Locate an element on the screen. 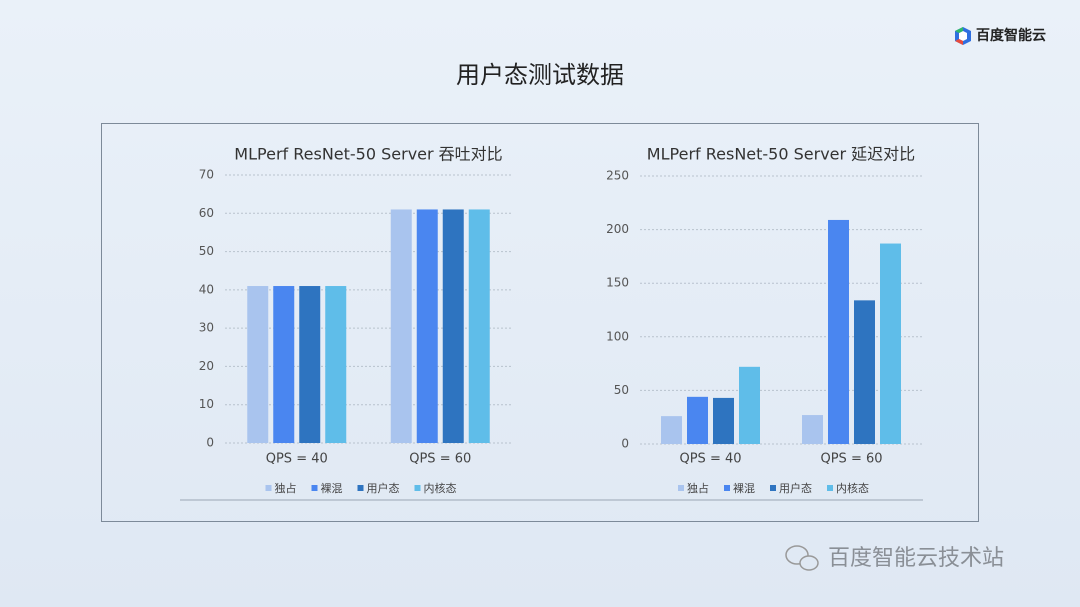  watermark: 百度智能云技术站 is located at coordinates (894, 558).